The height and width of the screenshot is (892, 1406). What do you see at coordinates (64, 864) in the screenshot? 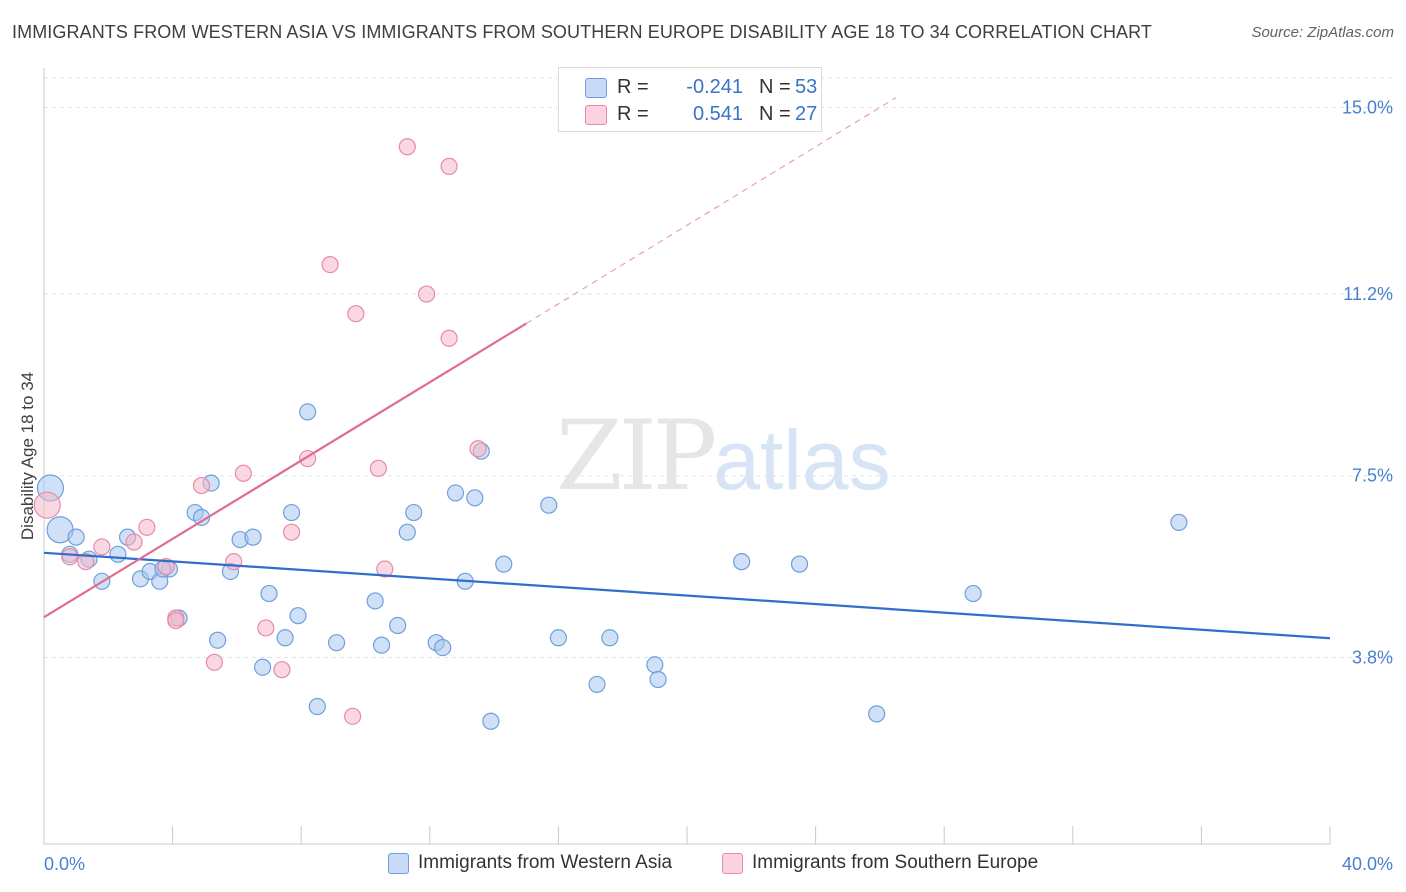
I see `x-tick-label: 0.0%` at bounding box center [64, 864].